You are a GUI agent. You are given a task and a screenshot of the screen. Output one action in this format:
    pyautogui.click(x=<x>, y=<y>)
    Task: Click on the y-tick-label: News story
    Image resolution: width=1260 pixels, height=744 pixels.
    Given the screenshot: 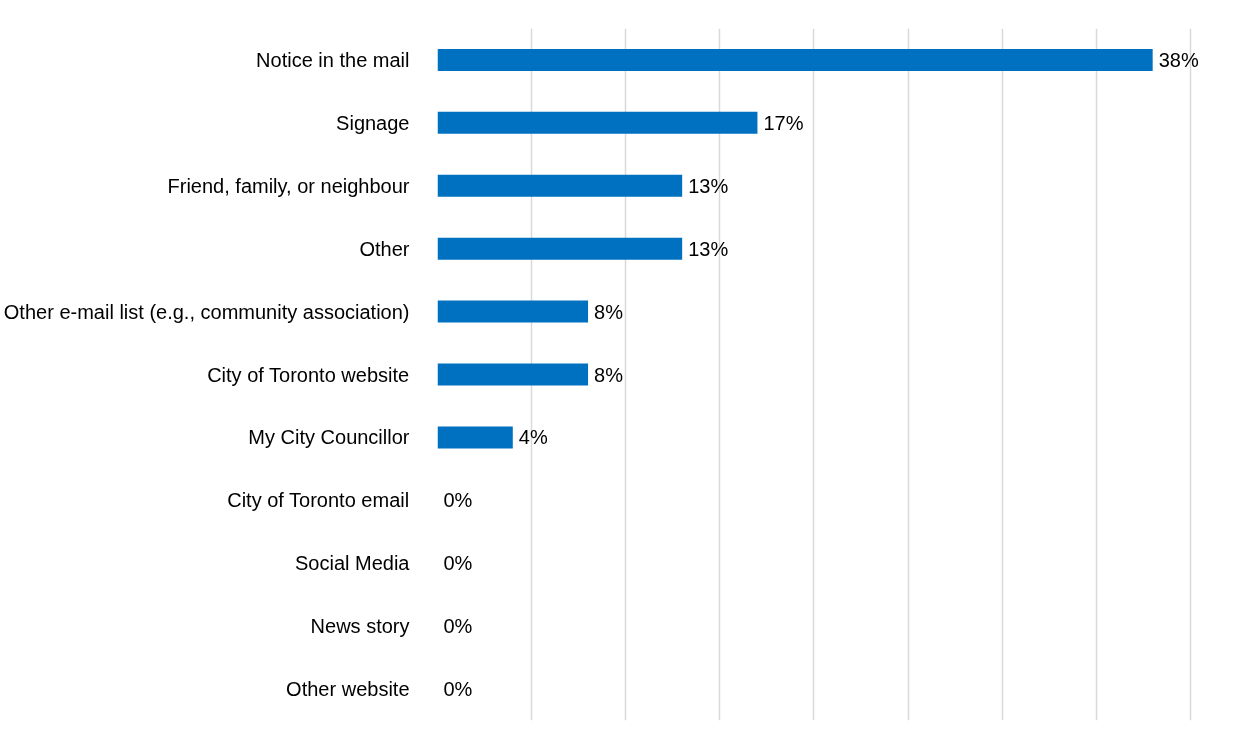 What is the action you would take?
    pyautogui.click(x=360, y=626)
    